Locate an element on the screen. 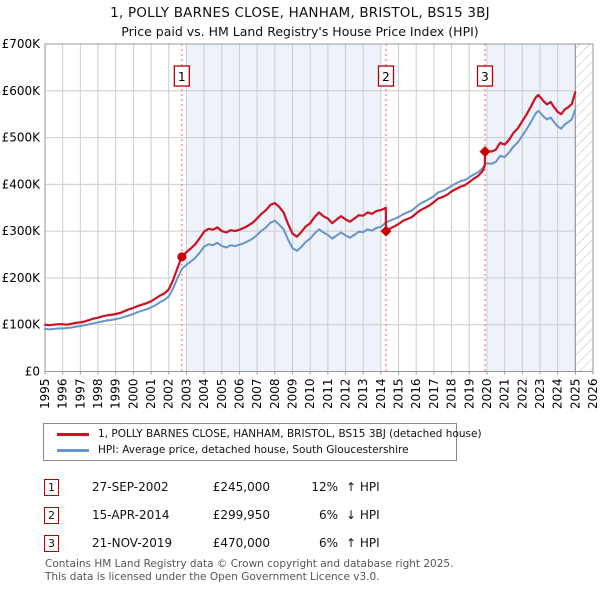  transaction-price: £299,950 is located at coordinates (241, 515).